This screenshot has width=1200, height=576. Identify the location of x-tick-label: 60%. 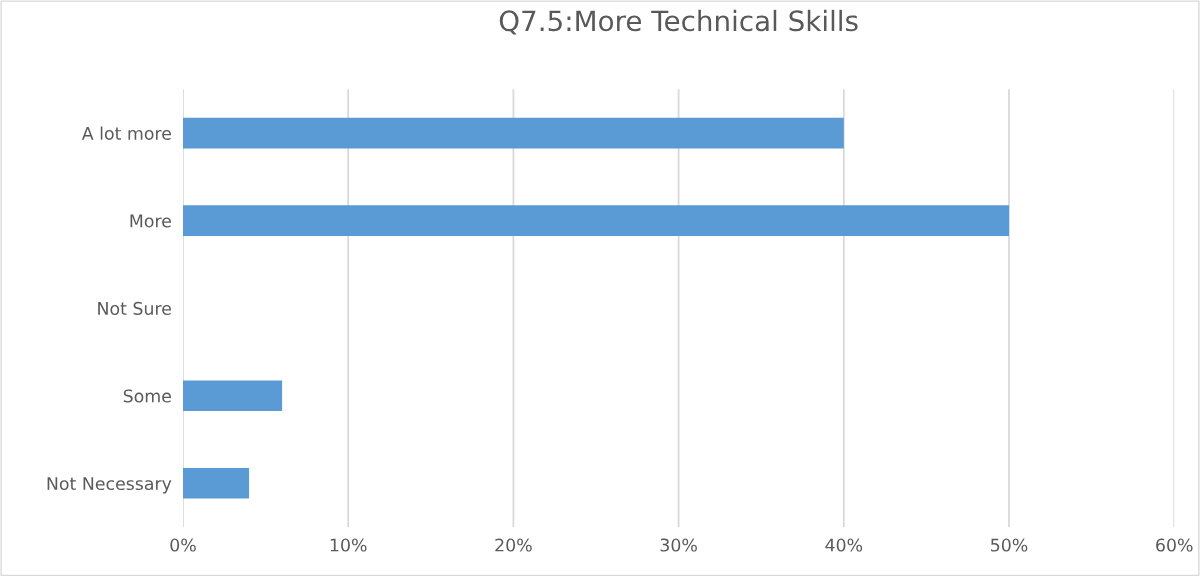
(1174, 545).